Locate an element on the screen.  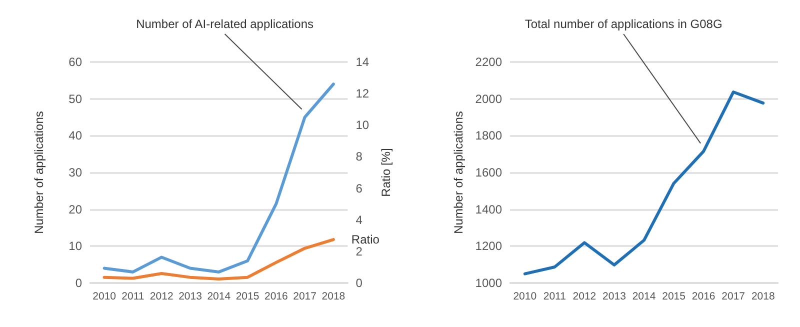
y-tick-label: 0 is located at coordinates (78, 283).